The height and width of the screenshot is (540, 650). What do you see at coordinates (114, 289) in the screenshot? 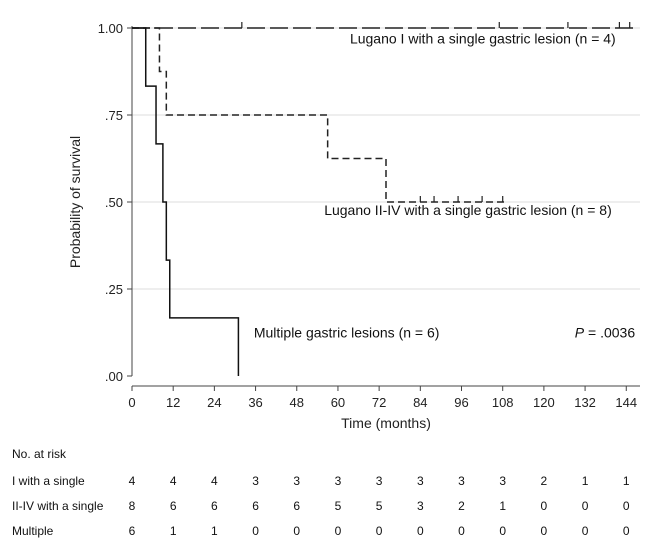
I see `y-tick-label-1: .25` at bounding box center [114, 289].